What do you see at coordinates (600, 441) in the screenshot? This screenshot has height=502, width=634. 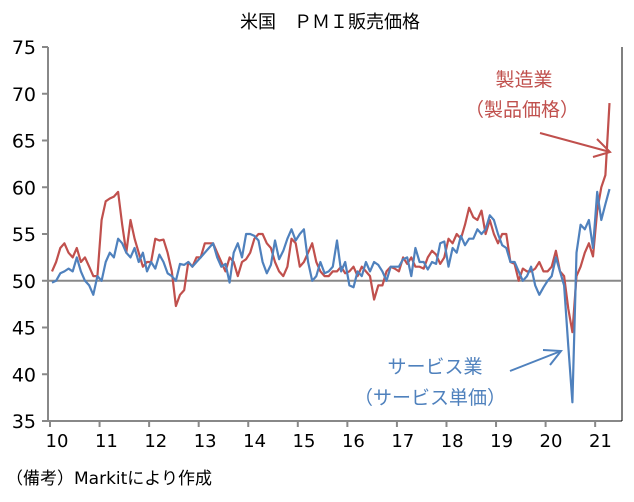 I see `x-tick-label: 21` at bounding box center [600, 441].